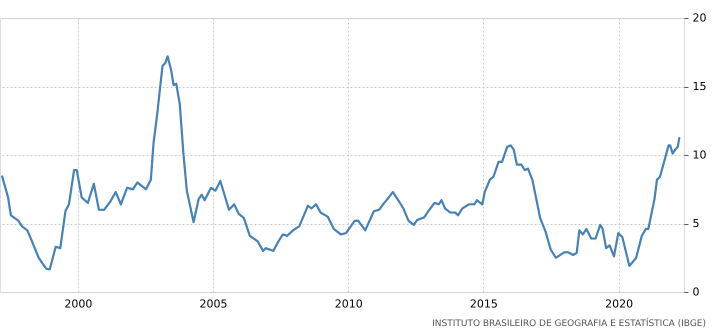 This screenshot has width=714, height=334. Describe the element at coordinates (699, 155) in the screenshot. I see `y-tick-label: 10` at that location.